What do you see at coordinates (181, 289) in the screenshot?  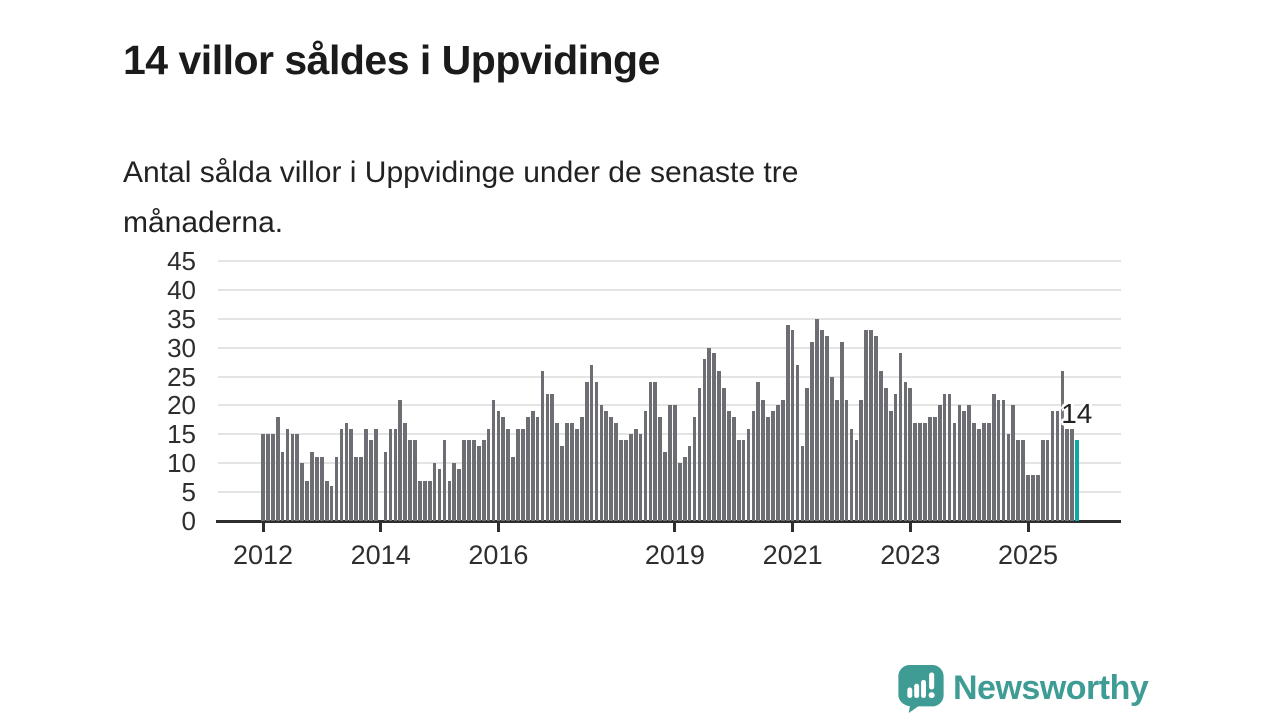 I see `y-axis-label-40: 40` at bounding box center [181, 289].